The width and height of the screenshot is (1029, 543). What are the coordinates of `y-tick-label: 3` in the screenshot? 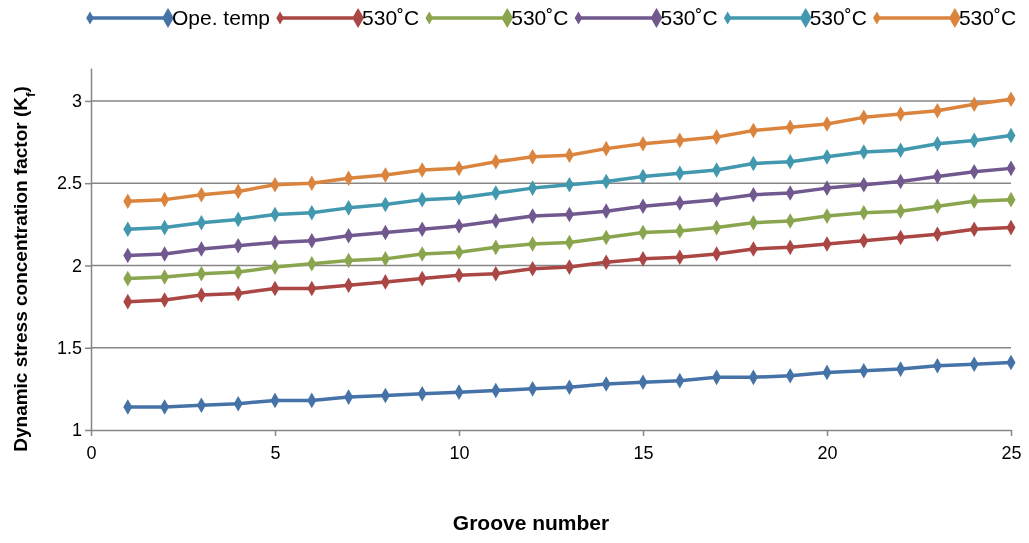 It's located at (76, 101).